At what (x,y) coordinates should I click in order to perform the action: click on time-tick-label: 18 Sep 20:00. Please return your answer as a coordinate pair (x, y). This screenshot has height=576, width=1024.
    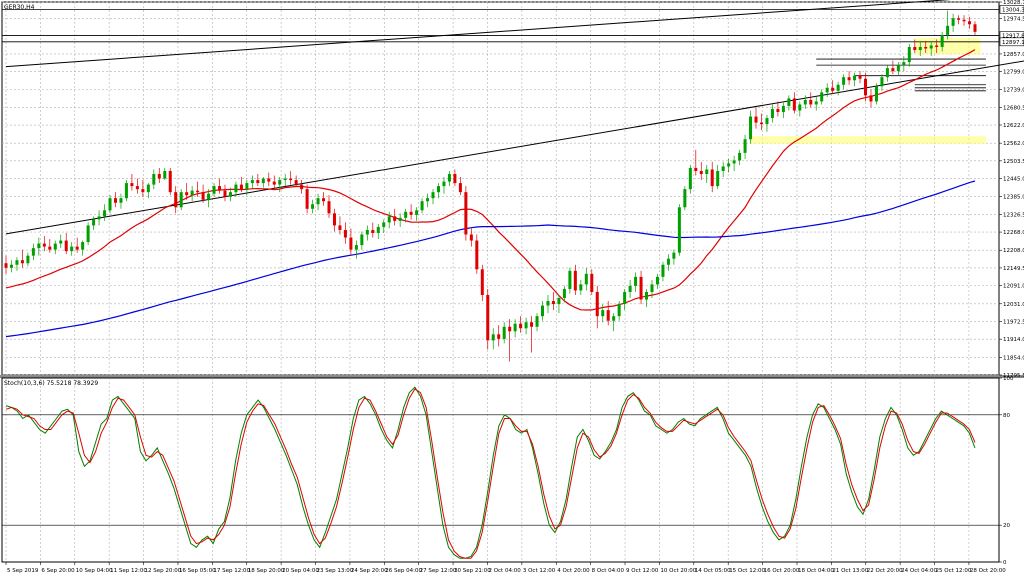
    Looking at the image, I should click on (266, 571).